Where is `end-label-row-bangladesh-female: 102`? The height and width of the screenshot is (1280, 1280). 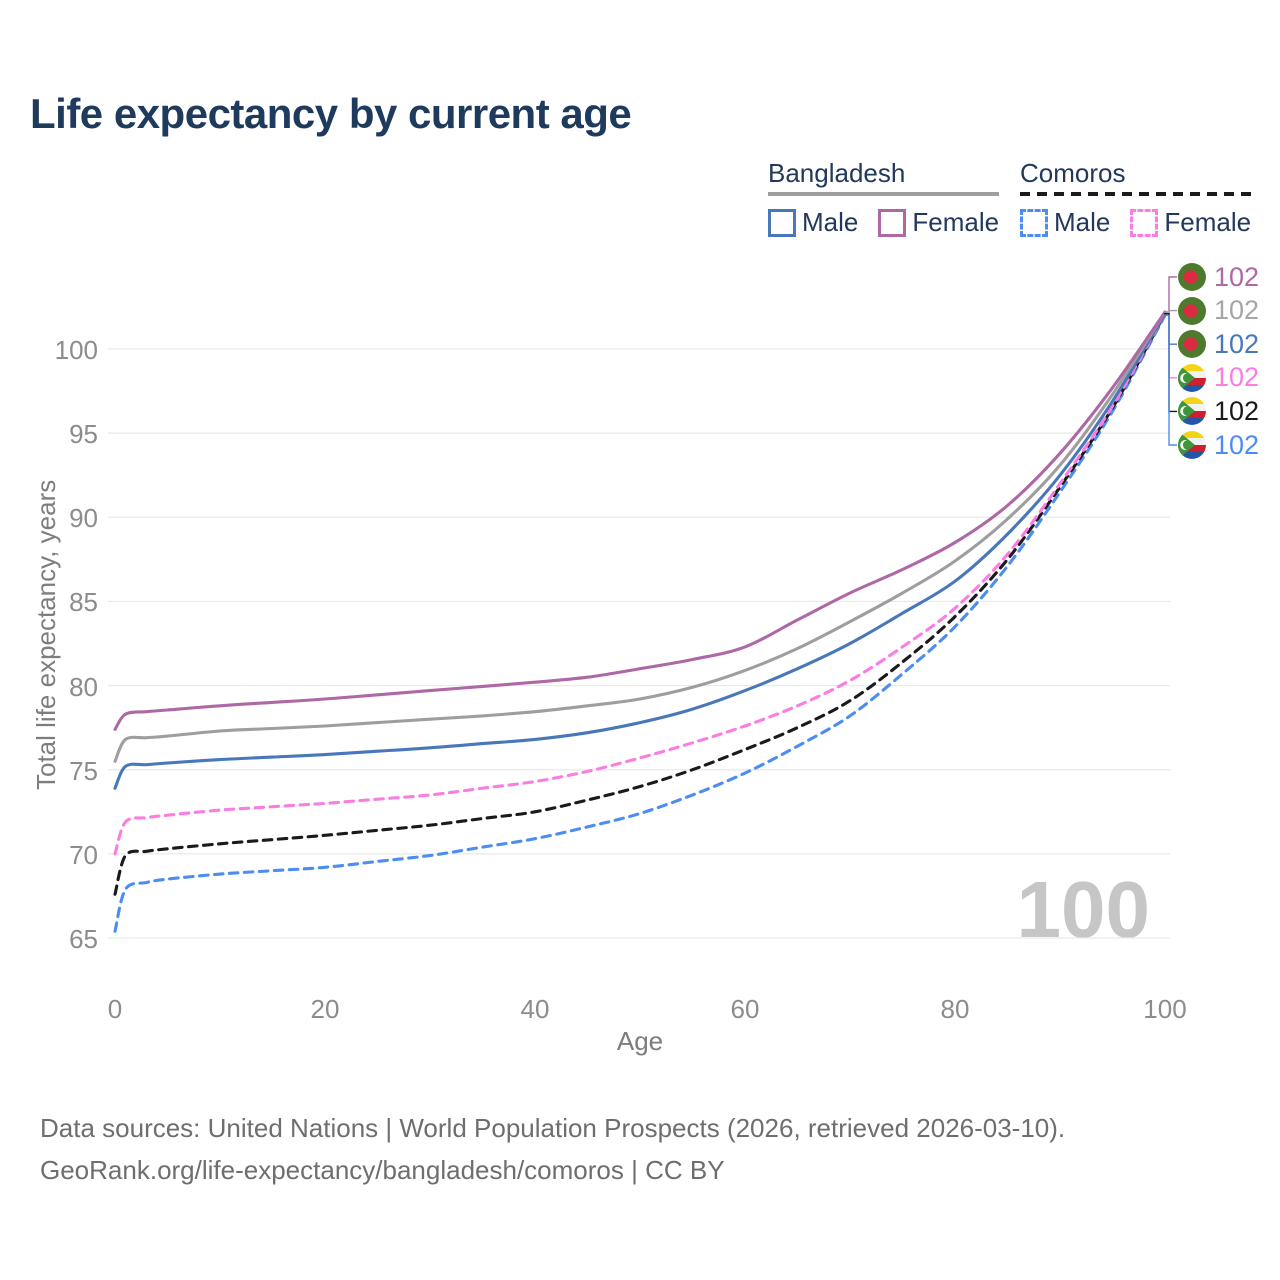
end-label-row-bangladesh-female: 102 is located at coordinates (1218, 277).